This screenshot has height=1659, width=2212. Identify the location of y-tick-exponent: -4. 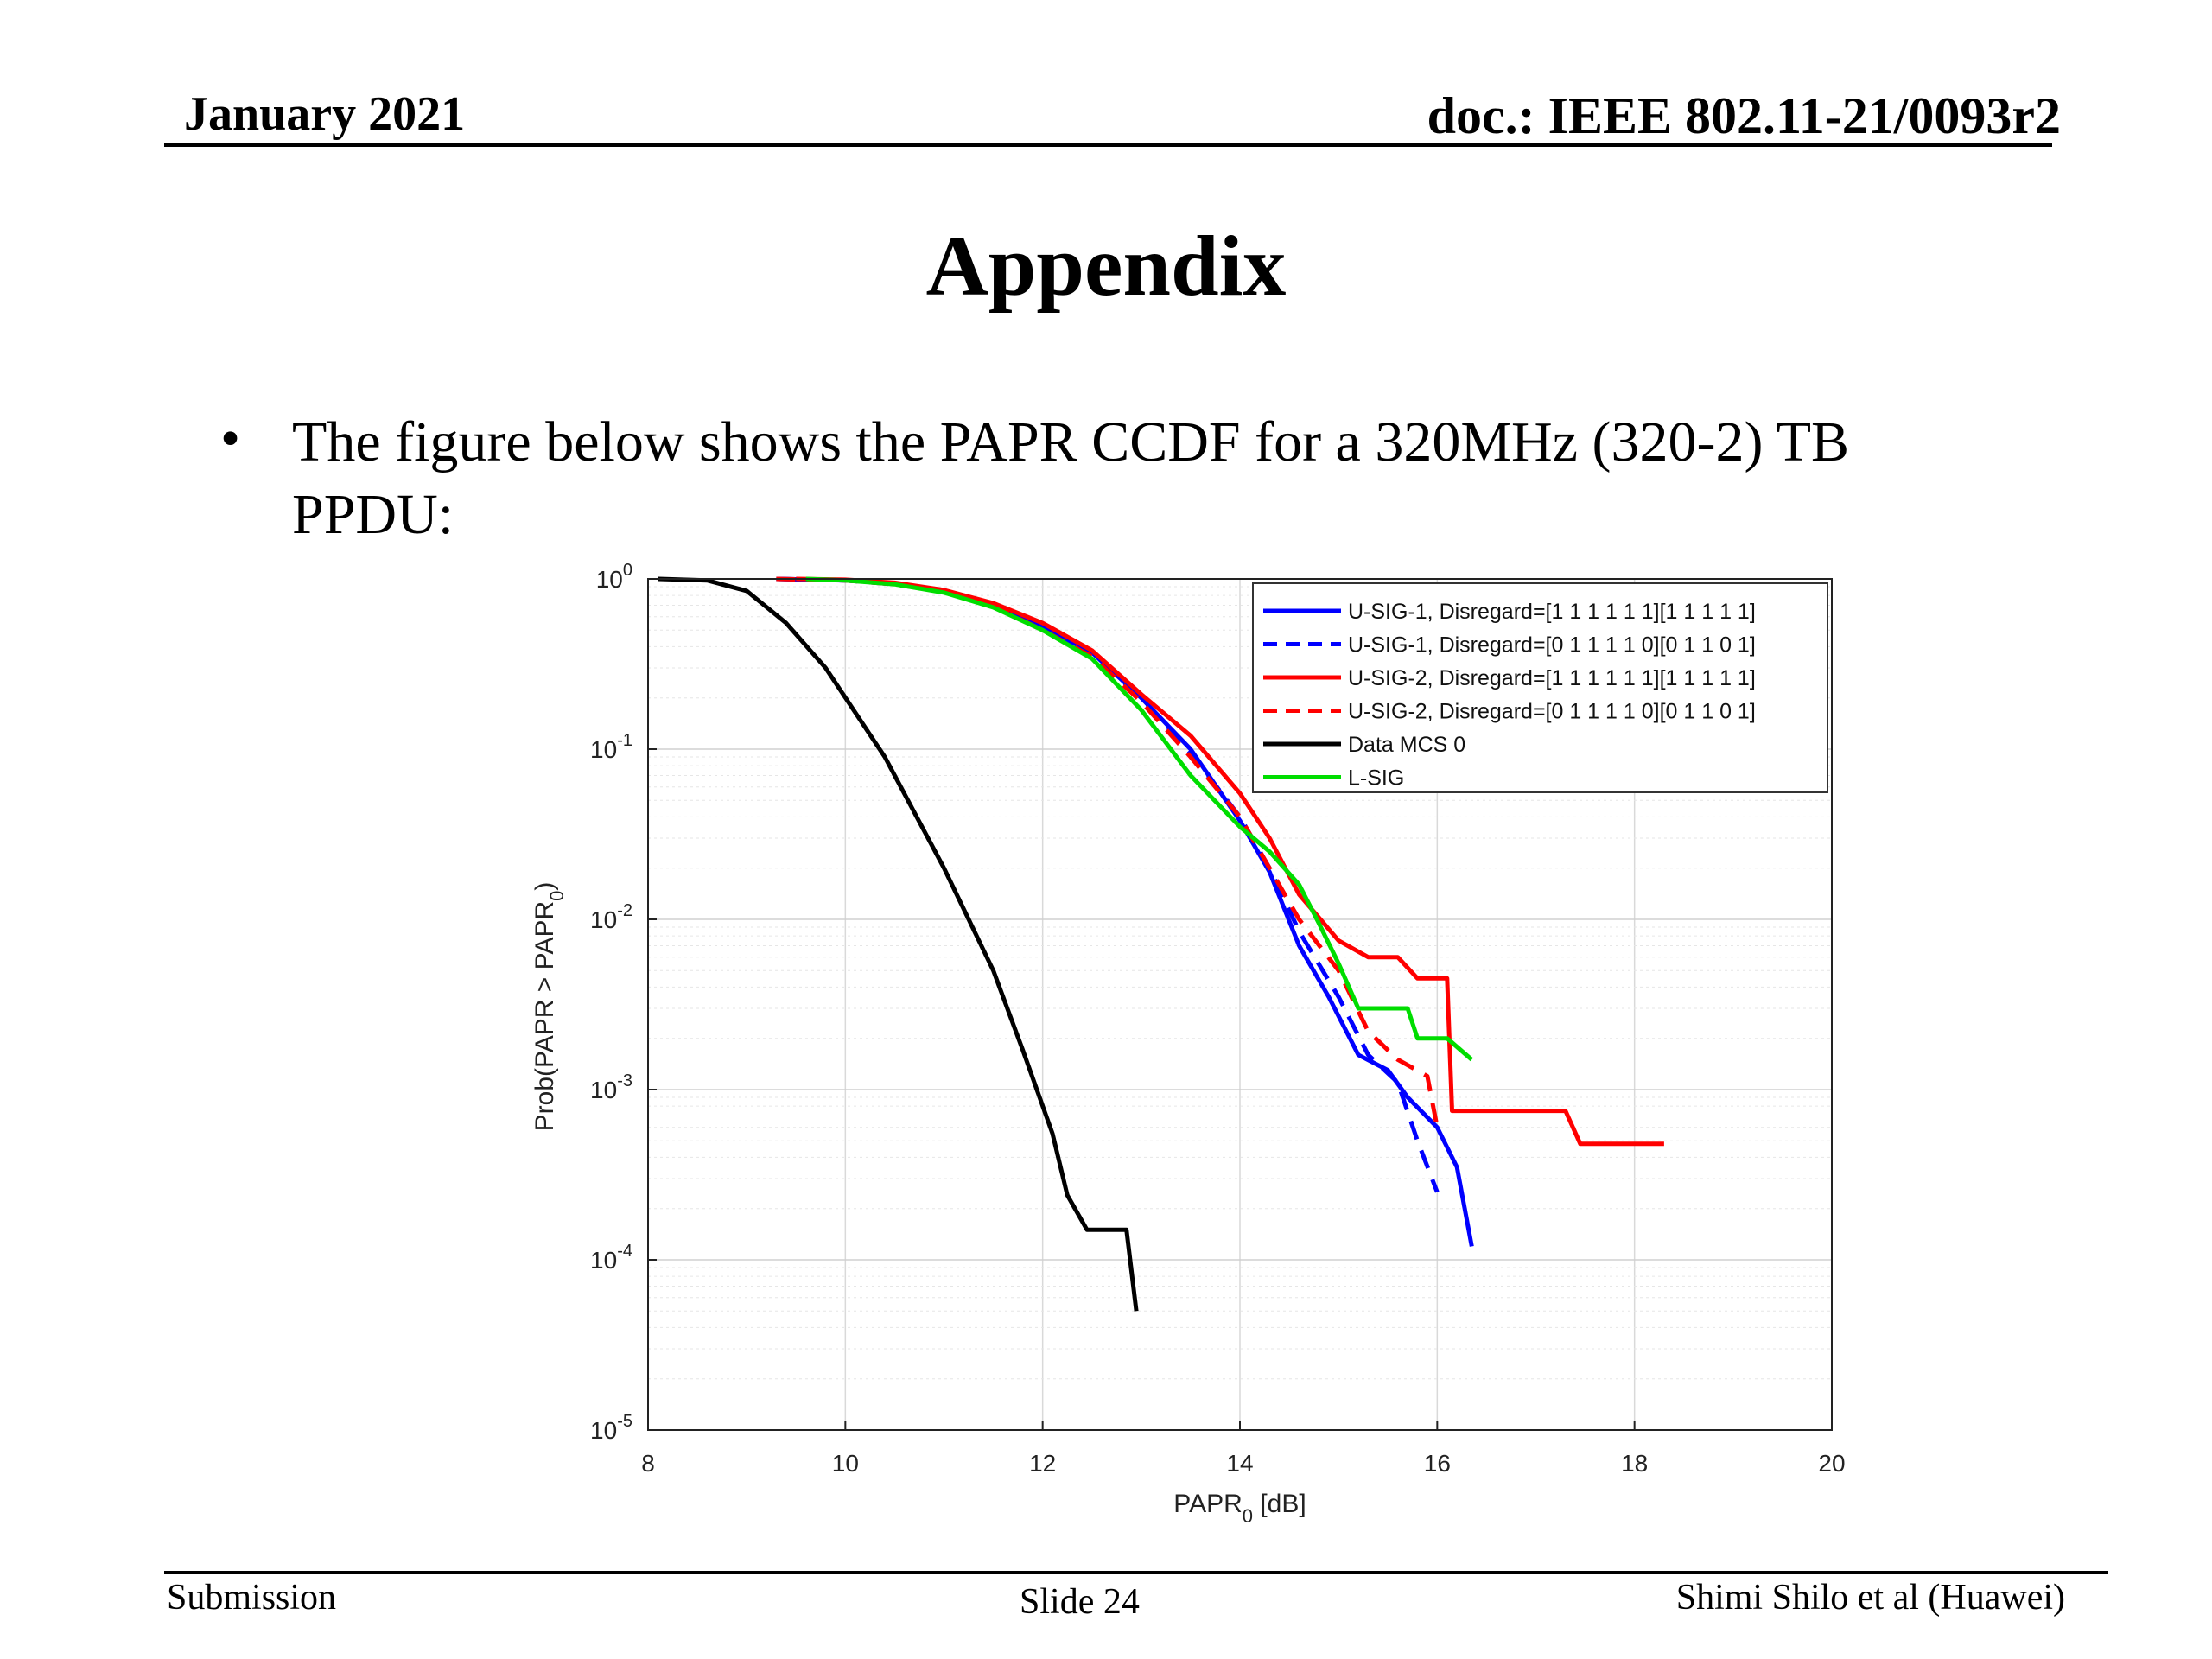
(624, 1251).